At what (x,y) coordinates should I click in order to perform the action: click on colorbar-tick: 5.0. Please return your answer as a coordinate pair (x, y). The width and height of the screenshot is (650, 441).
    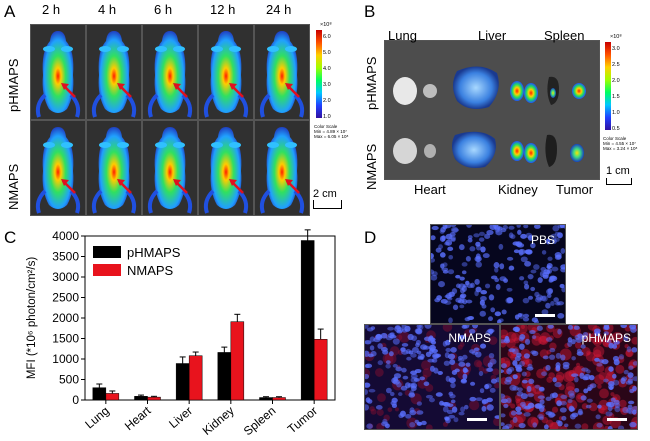
    Looking at the image, I should click on (327, 53).